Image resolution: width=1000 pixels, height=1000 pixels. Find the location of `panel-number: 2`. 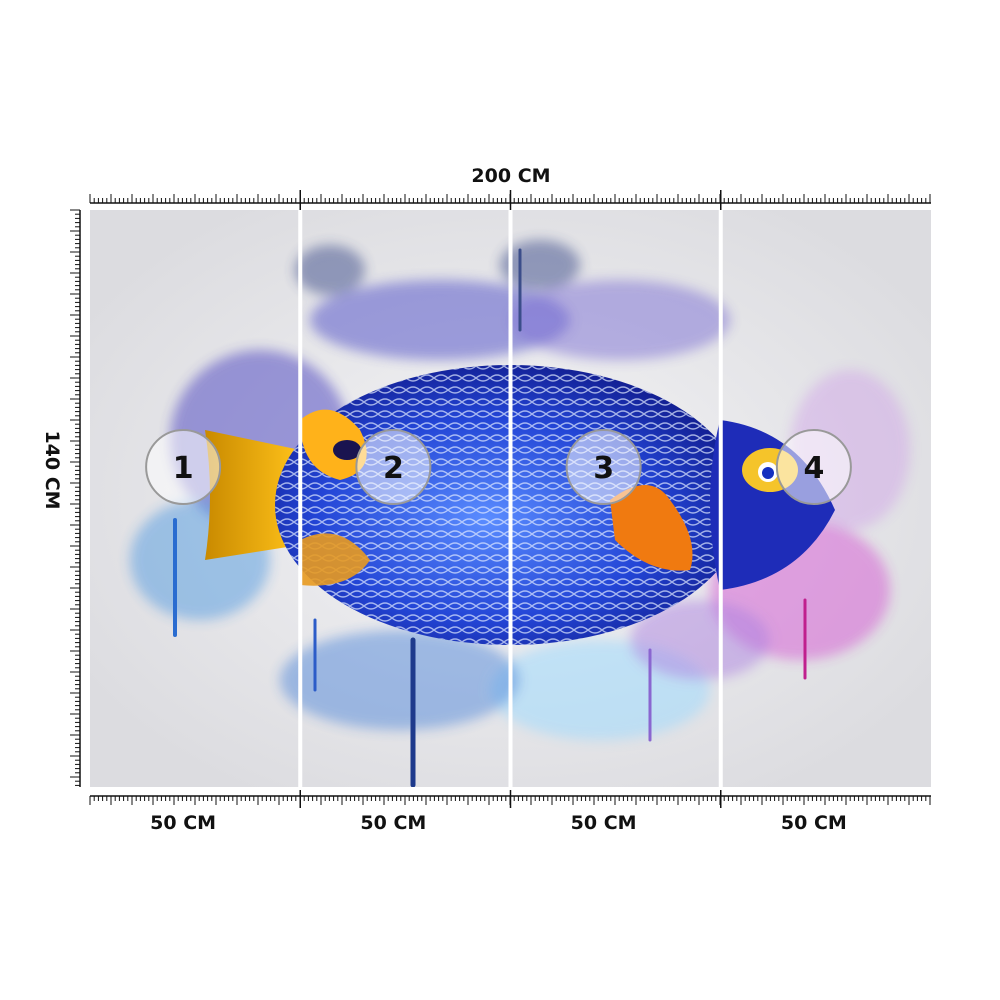

panel-number: 2 is located at coordinates (393, 468).